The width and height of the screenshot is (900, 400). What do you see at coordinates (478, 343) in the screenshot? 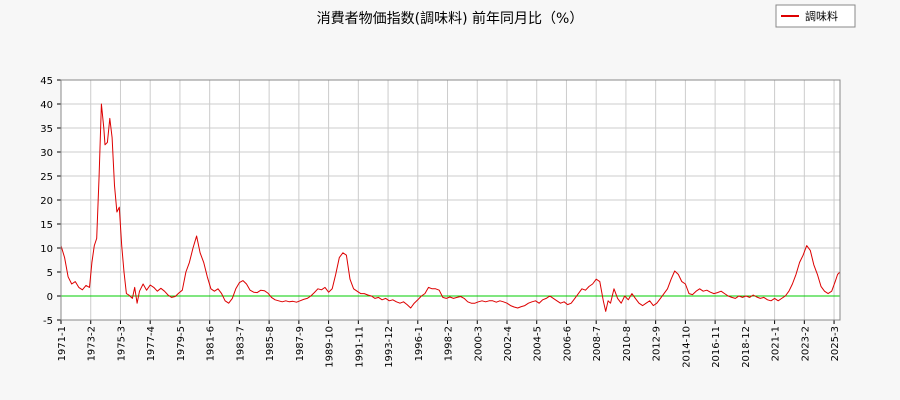
I see `x-tick-label: 2000-3` at bounding box center [478, 343].